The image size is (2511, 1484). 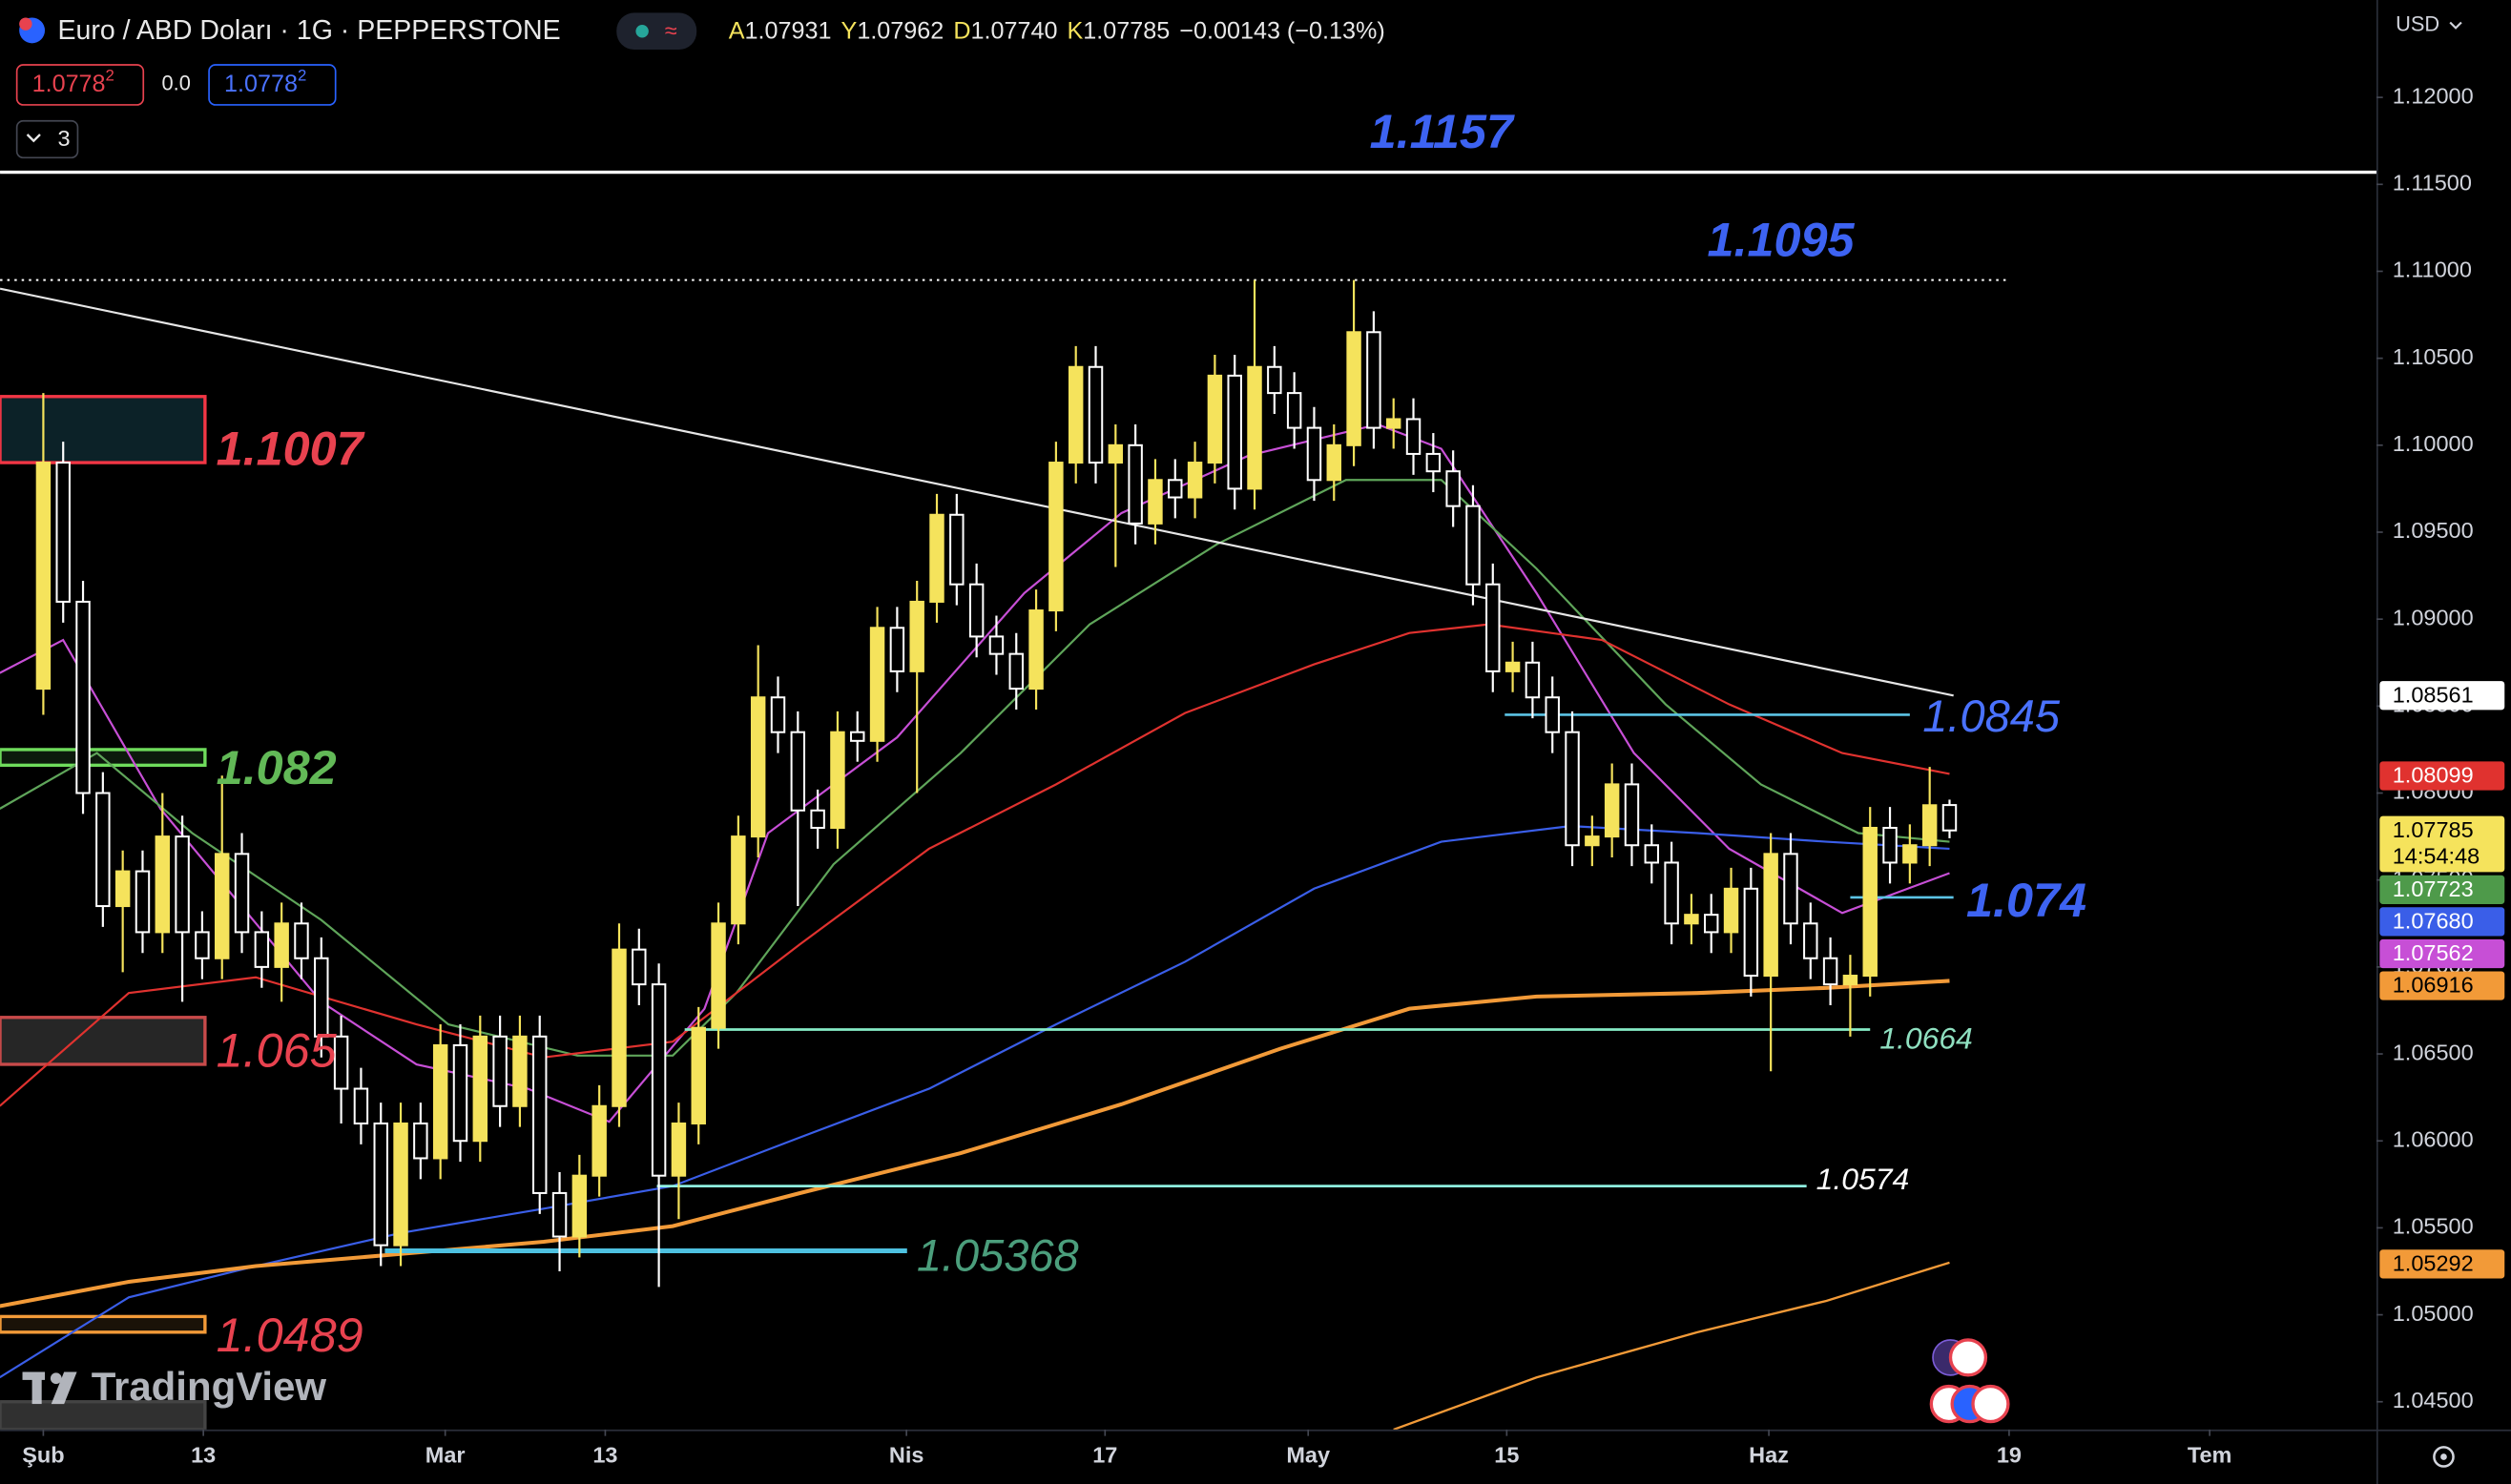 I want to click on symbol-title: Euro / ABD Doları · 1G · PEPPERSTONE, so click(x=308, y=30).